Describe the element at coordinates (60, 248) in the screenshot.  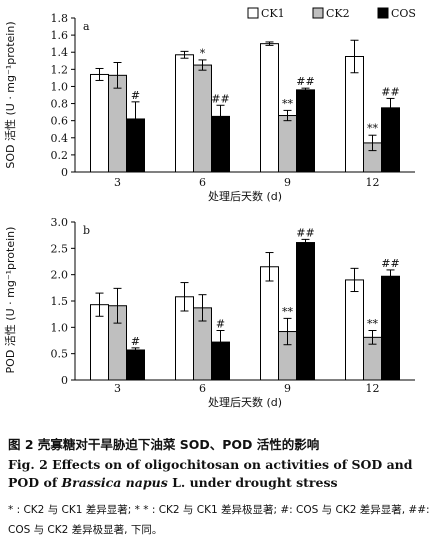
I see `y-tick-label: 2.5` at that location.